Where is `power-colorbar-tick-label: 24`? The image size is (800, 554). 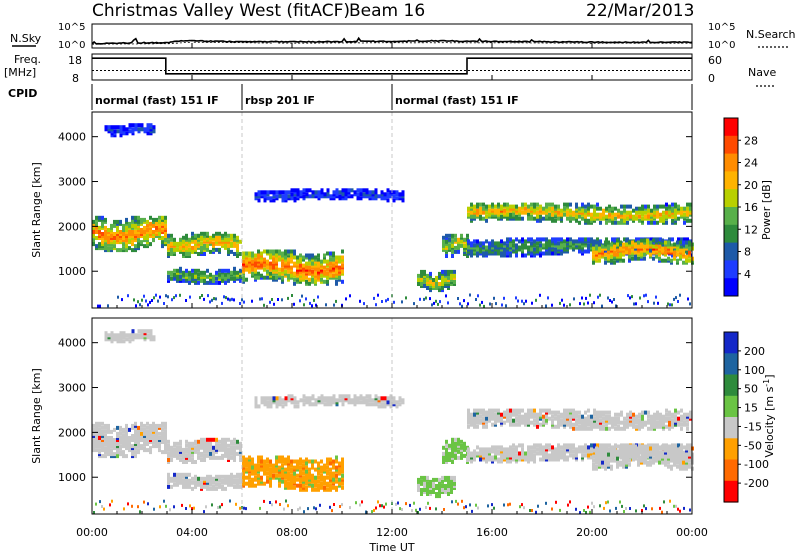
power-colorbar-tick-label: 24 is located at coordinates (751, 163).